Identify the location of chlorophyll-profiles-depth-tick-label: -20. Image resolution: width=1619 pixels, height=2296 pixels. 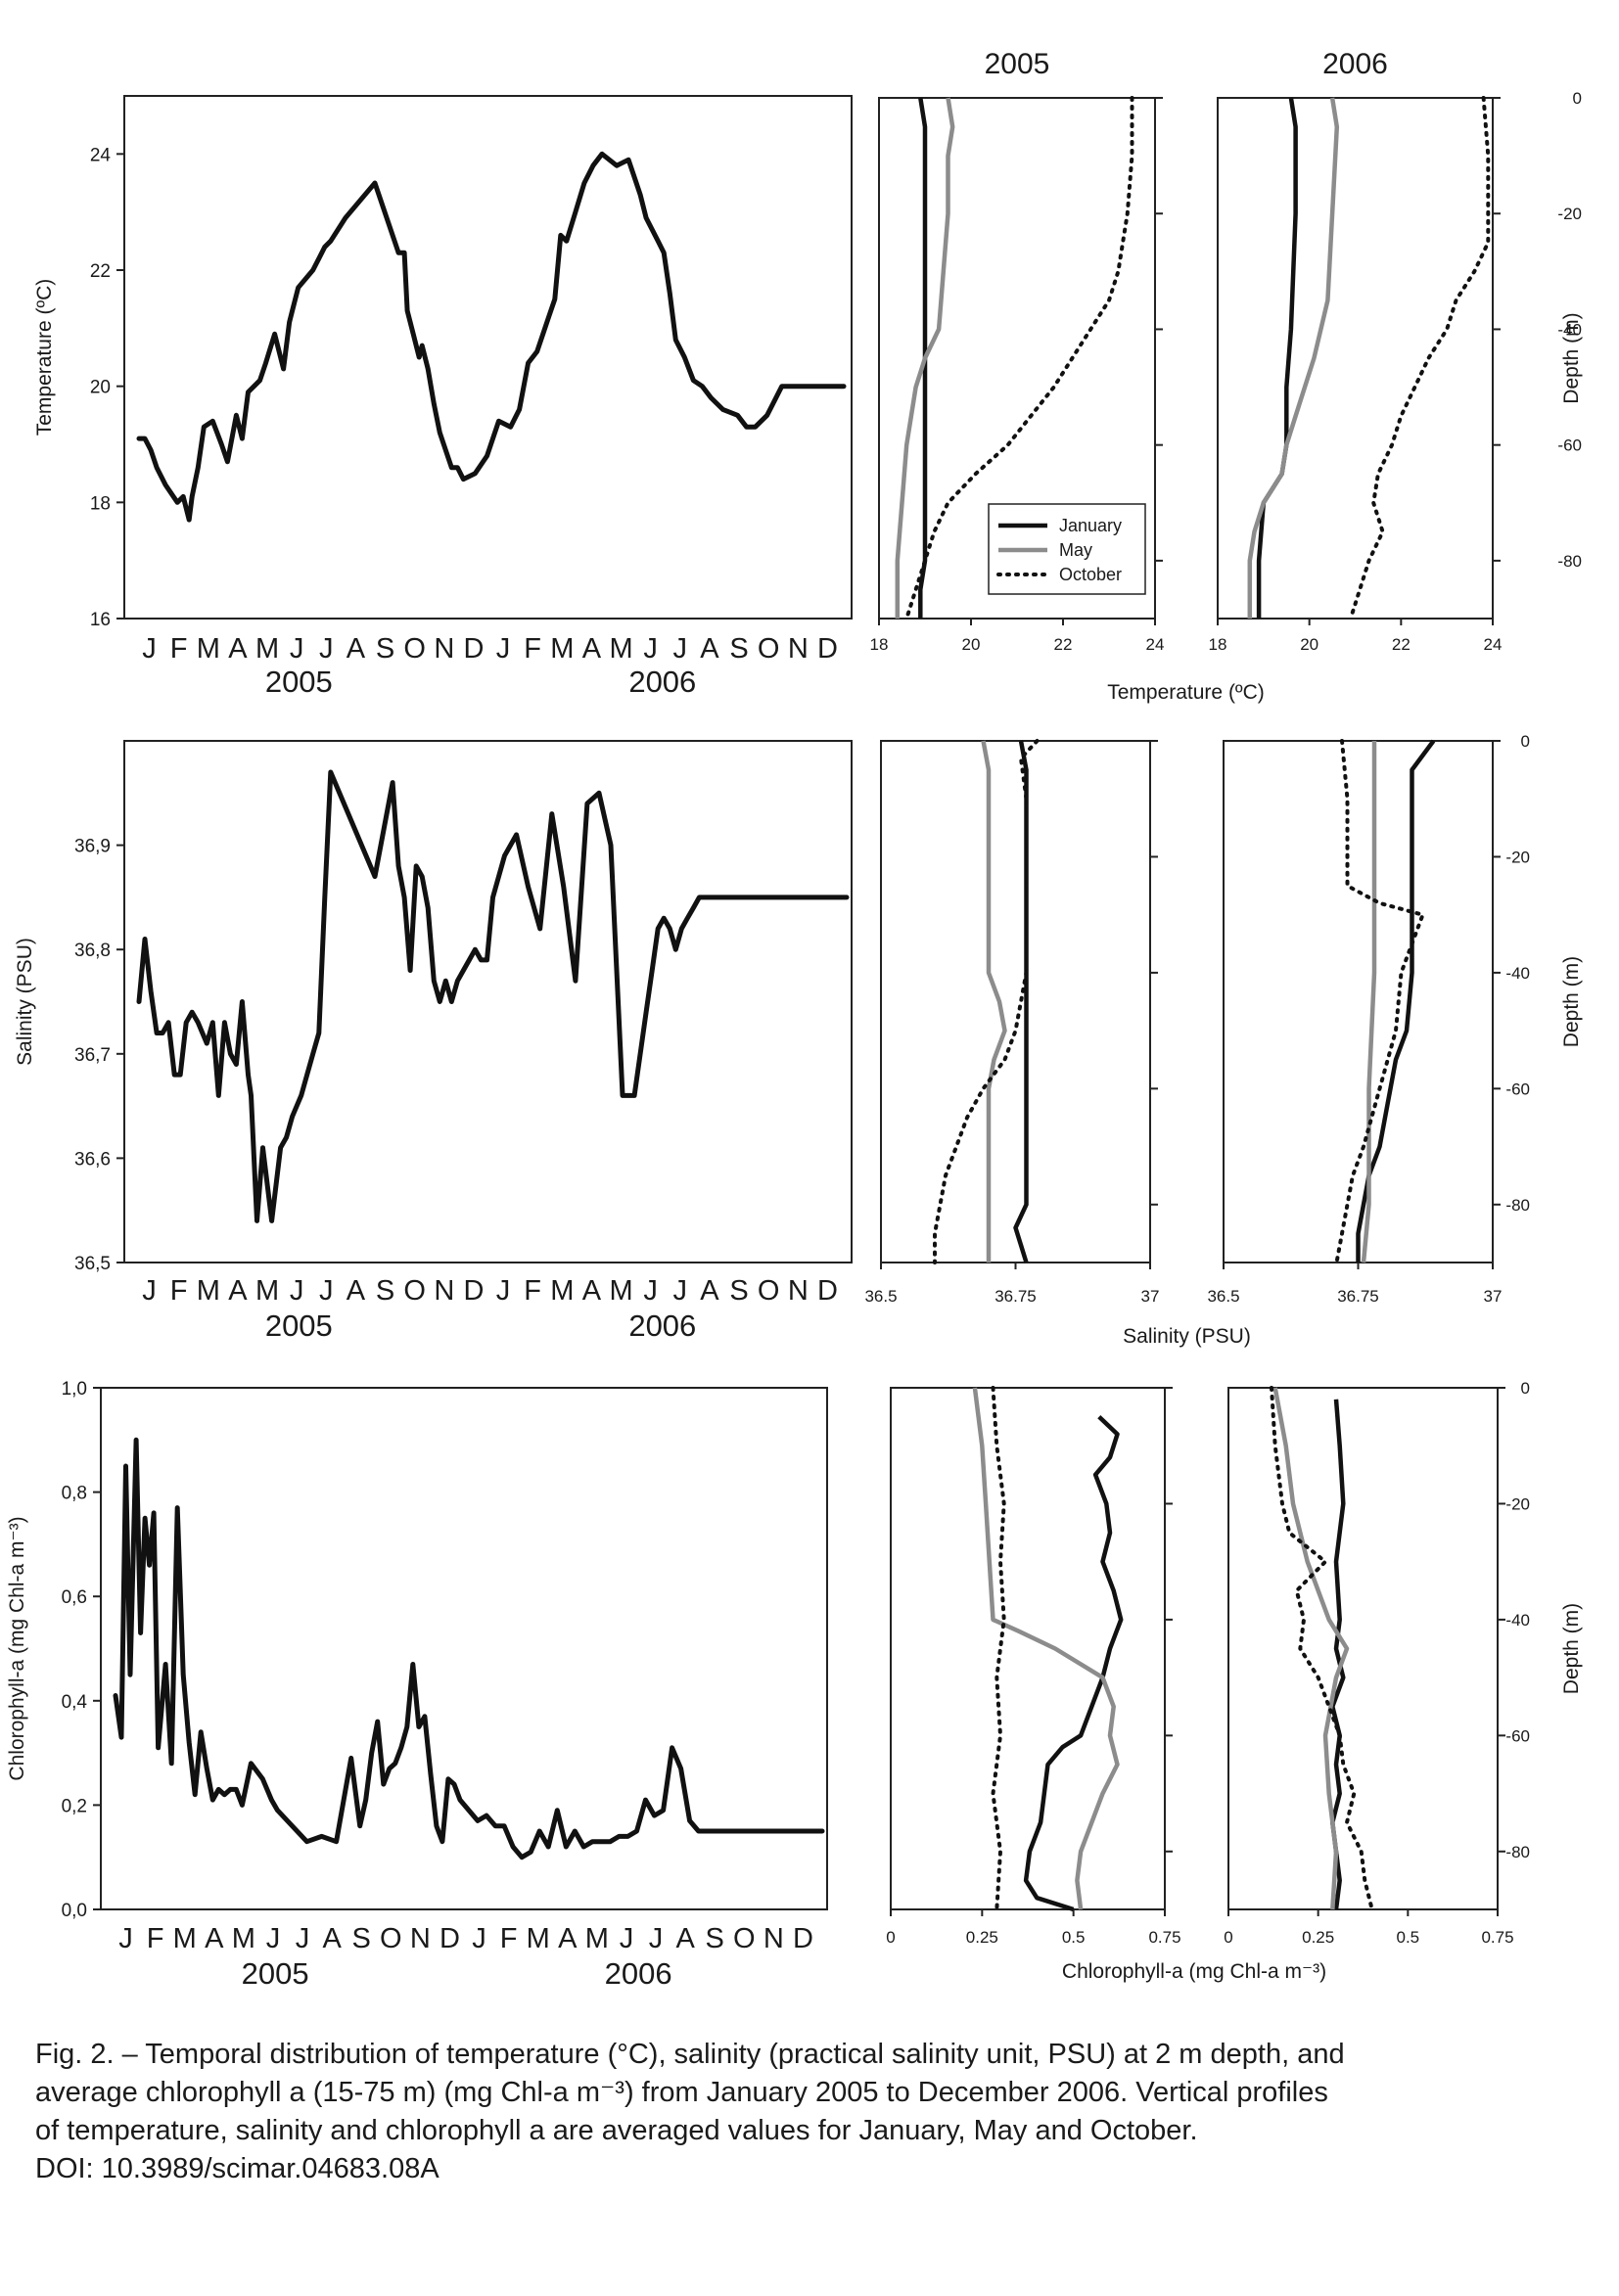
(1517, 1503).